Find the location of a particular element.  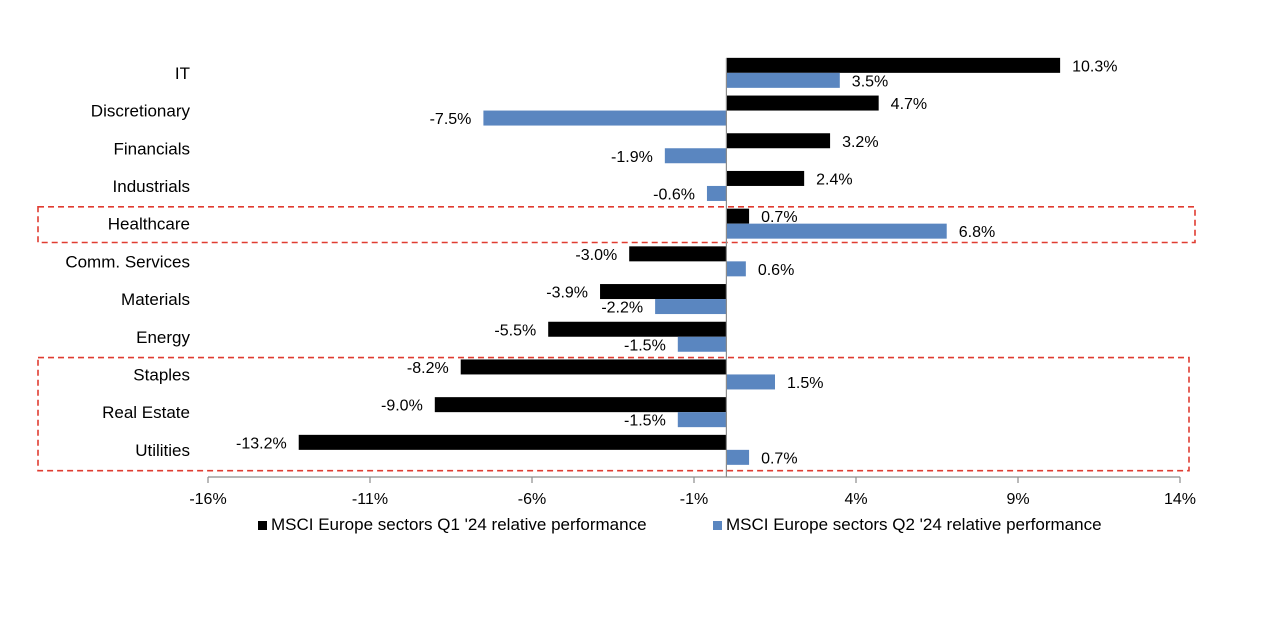

data-label-q2-financials: -1.9% is located at coordinates (632, 157).